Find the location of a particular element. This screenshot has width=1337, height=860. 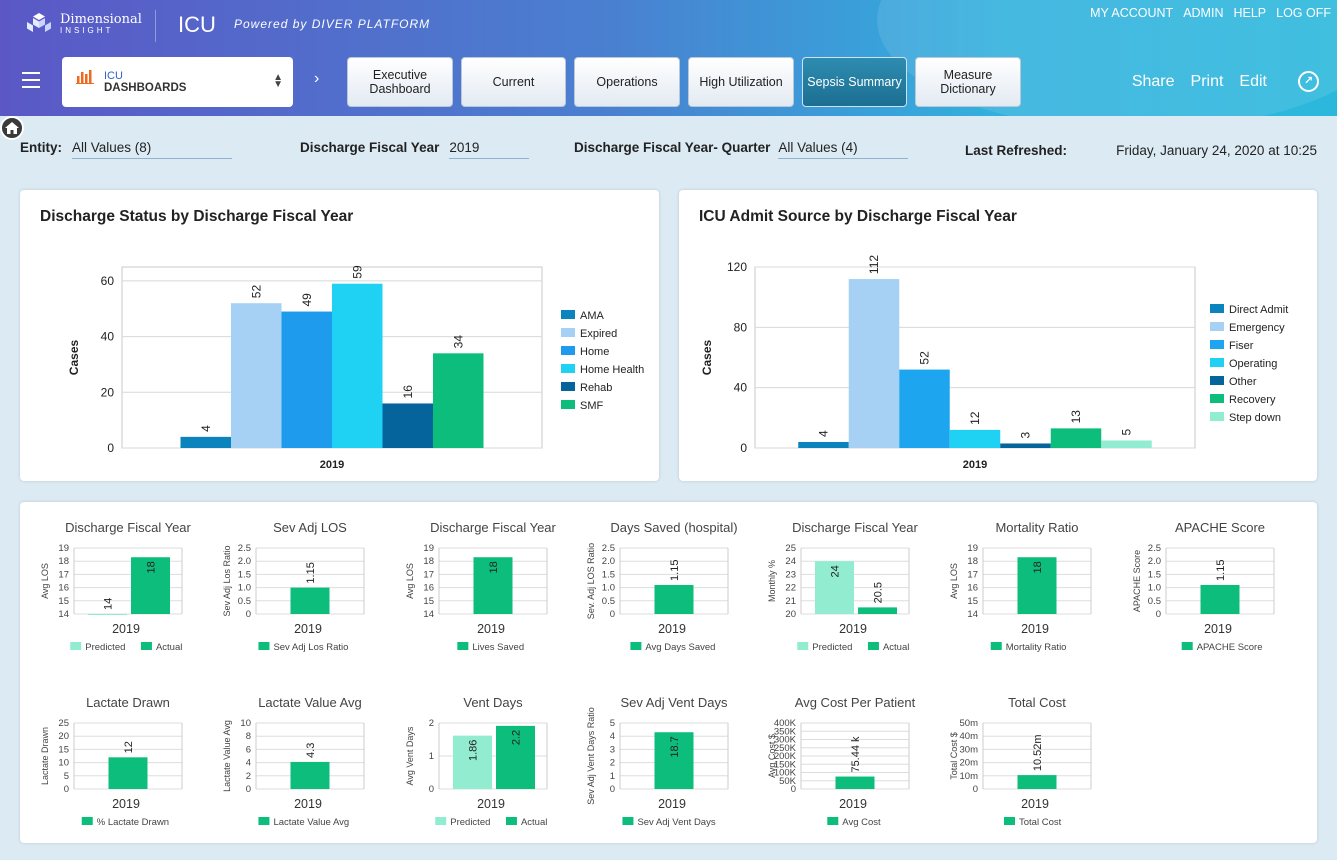

entity-filter-label: Entity: is located at coordinates (41, 147).